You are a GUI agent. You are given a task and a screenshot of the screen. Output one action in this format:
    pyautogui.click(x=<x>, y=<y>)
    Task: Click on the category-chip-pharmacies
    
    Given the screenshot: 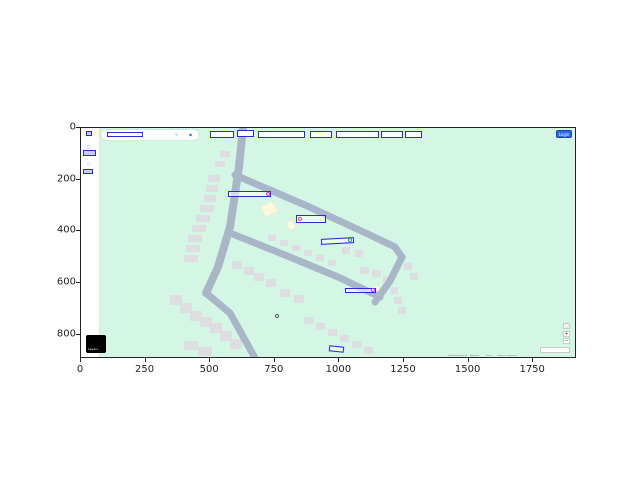 What is the action you would take?
    pyautogui.click(x=392, y=134)
    